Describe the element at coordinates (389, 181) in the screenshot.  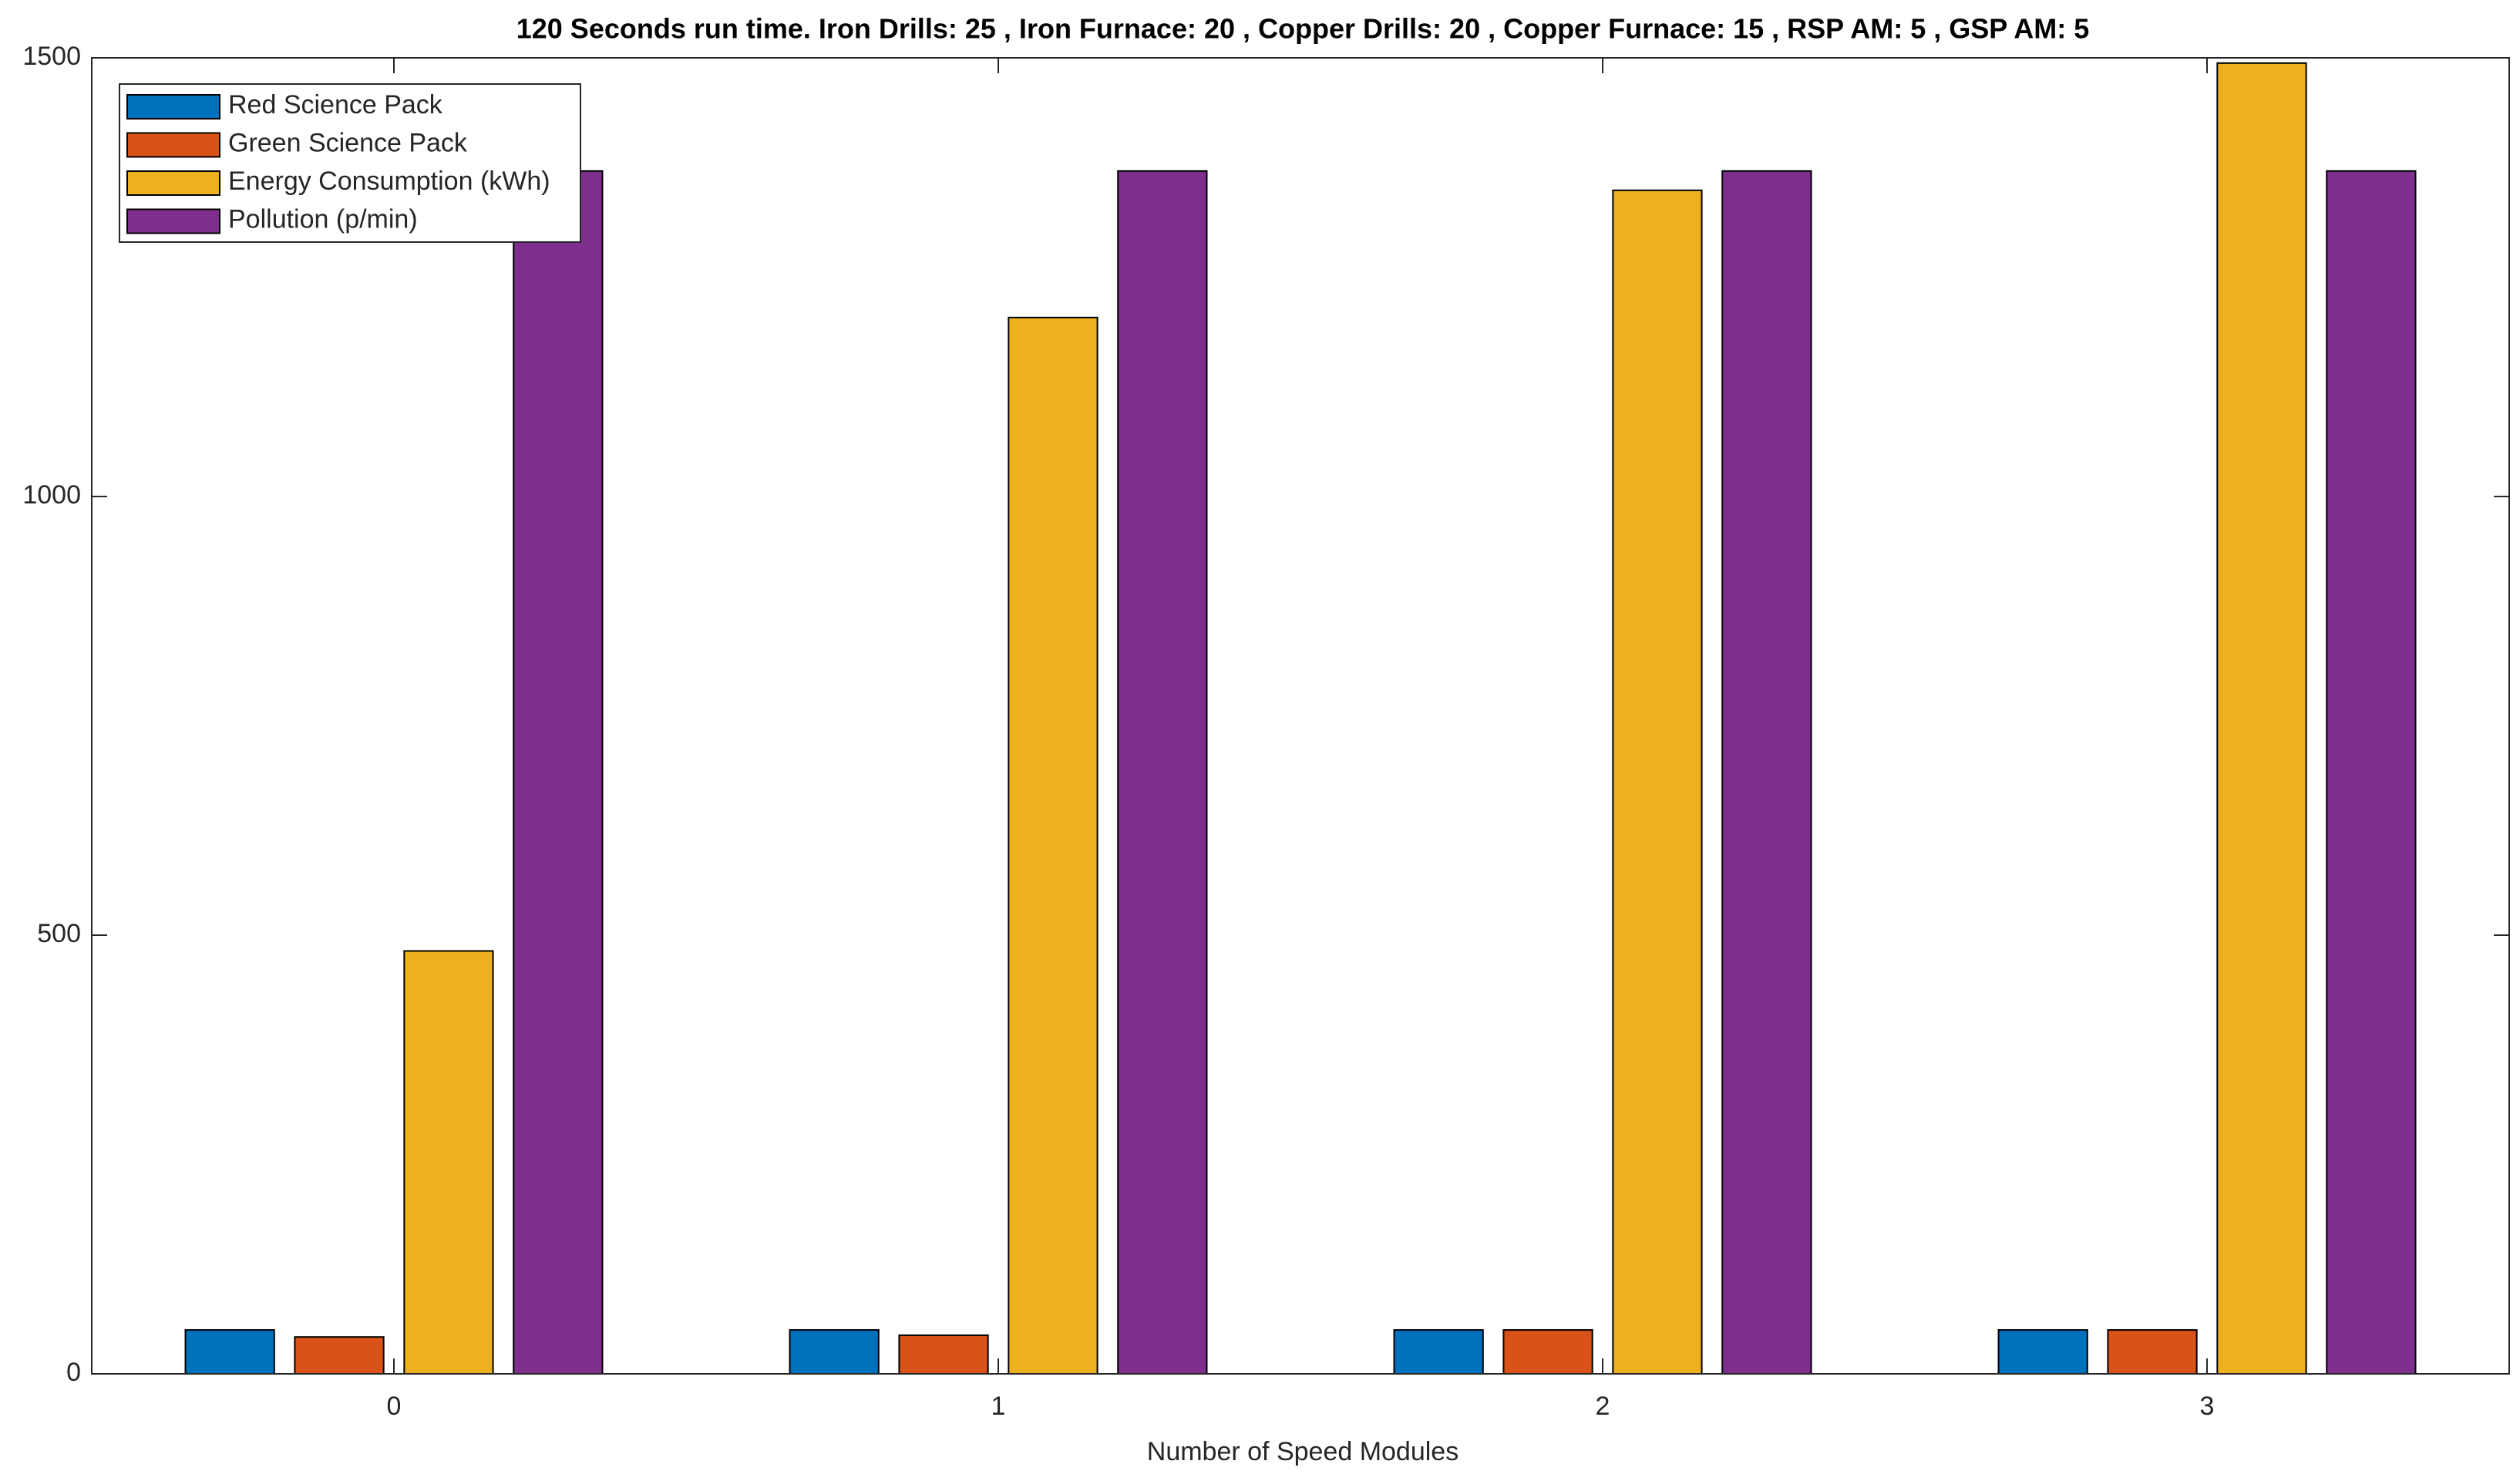
I see `legend-label: Energy Consumption (kWh)` at that location.